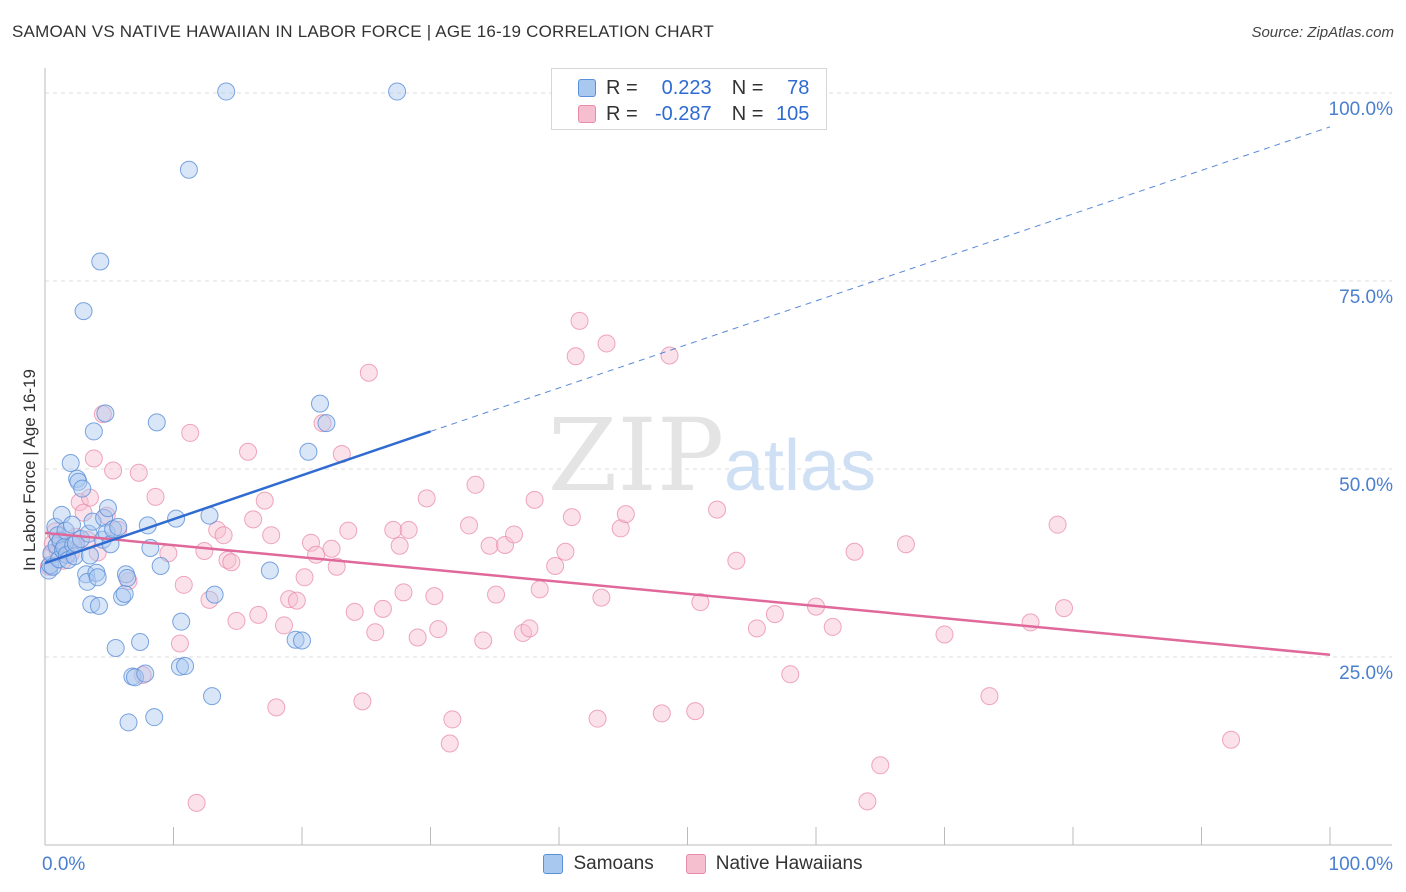 The width and height of the screenshot is (1406, 892). What do you see at coordinates (686, 87) in the screenshot?
I see `samoans-r-value: 0.223` at bounding box center [686, 87].